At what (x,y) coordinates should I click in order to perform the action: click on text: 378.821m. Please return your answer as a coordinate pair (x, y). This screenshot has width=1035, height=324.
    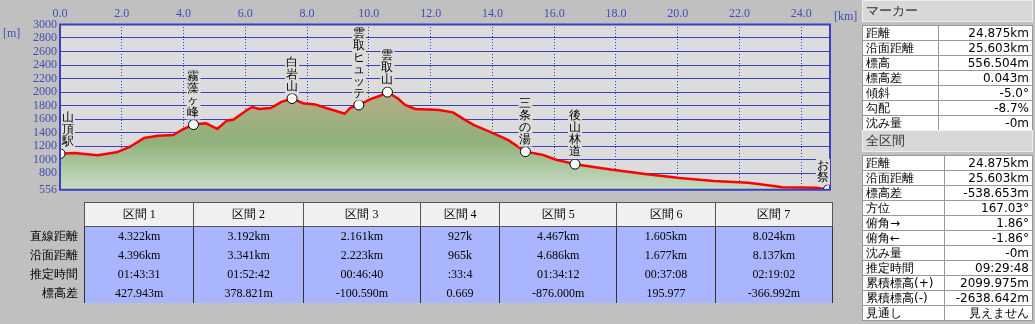
    Looking at the image, I should click on (248, 292).